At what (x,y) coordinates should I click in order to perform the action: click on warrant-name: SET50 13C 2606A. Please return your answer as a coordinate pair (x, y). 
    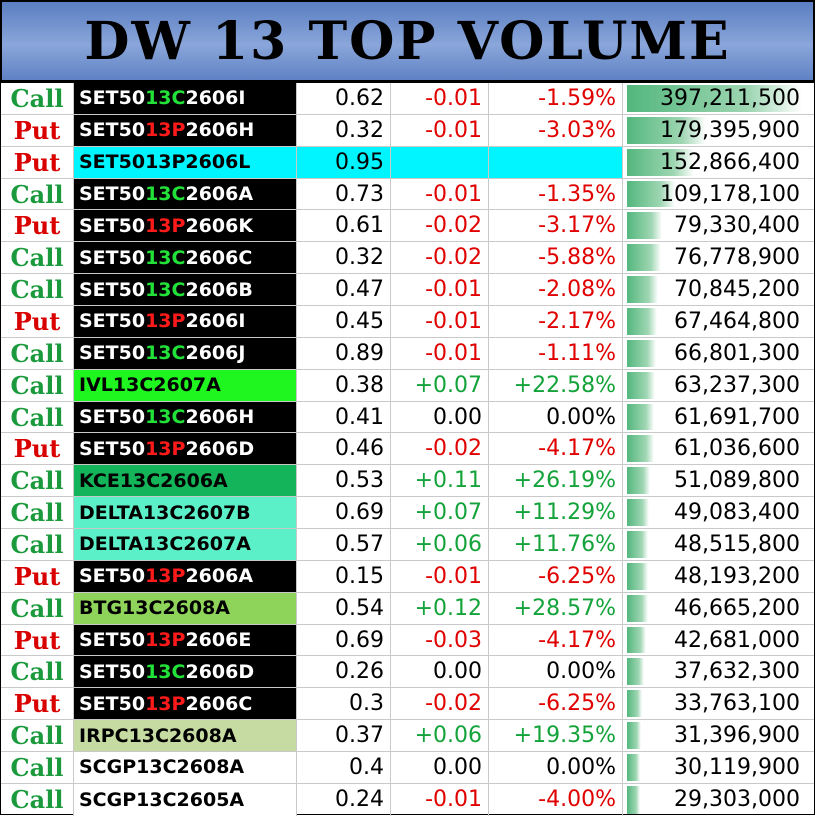
    Looking at the image, I should click on (185, 194).